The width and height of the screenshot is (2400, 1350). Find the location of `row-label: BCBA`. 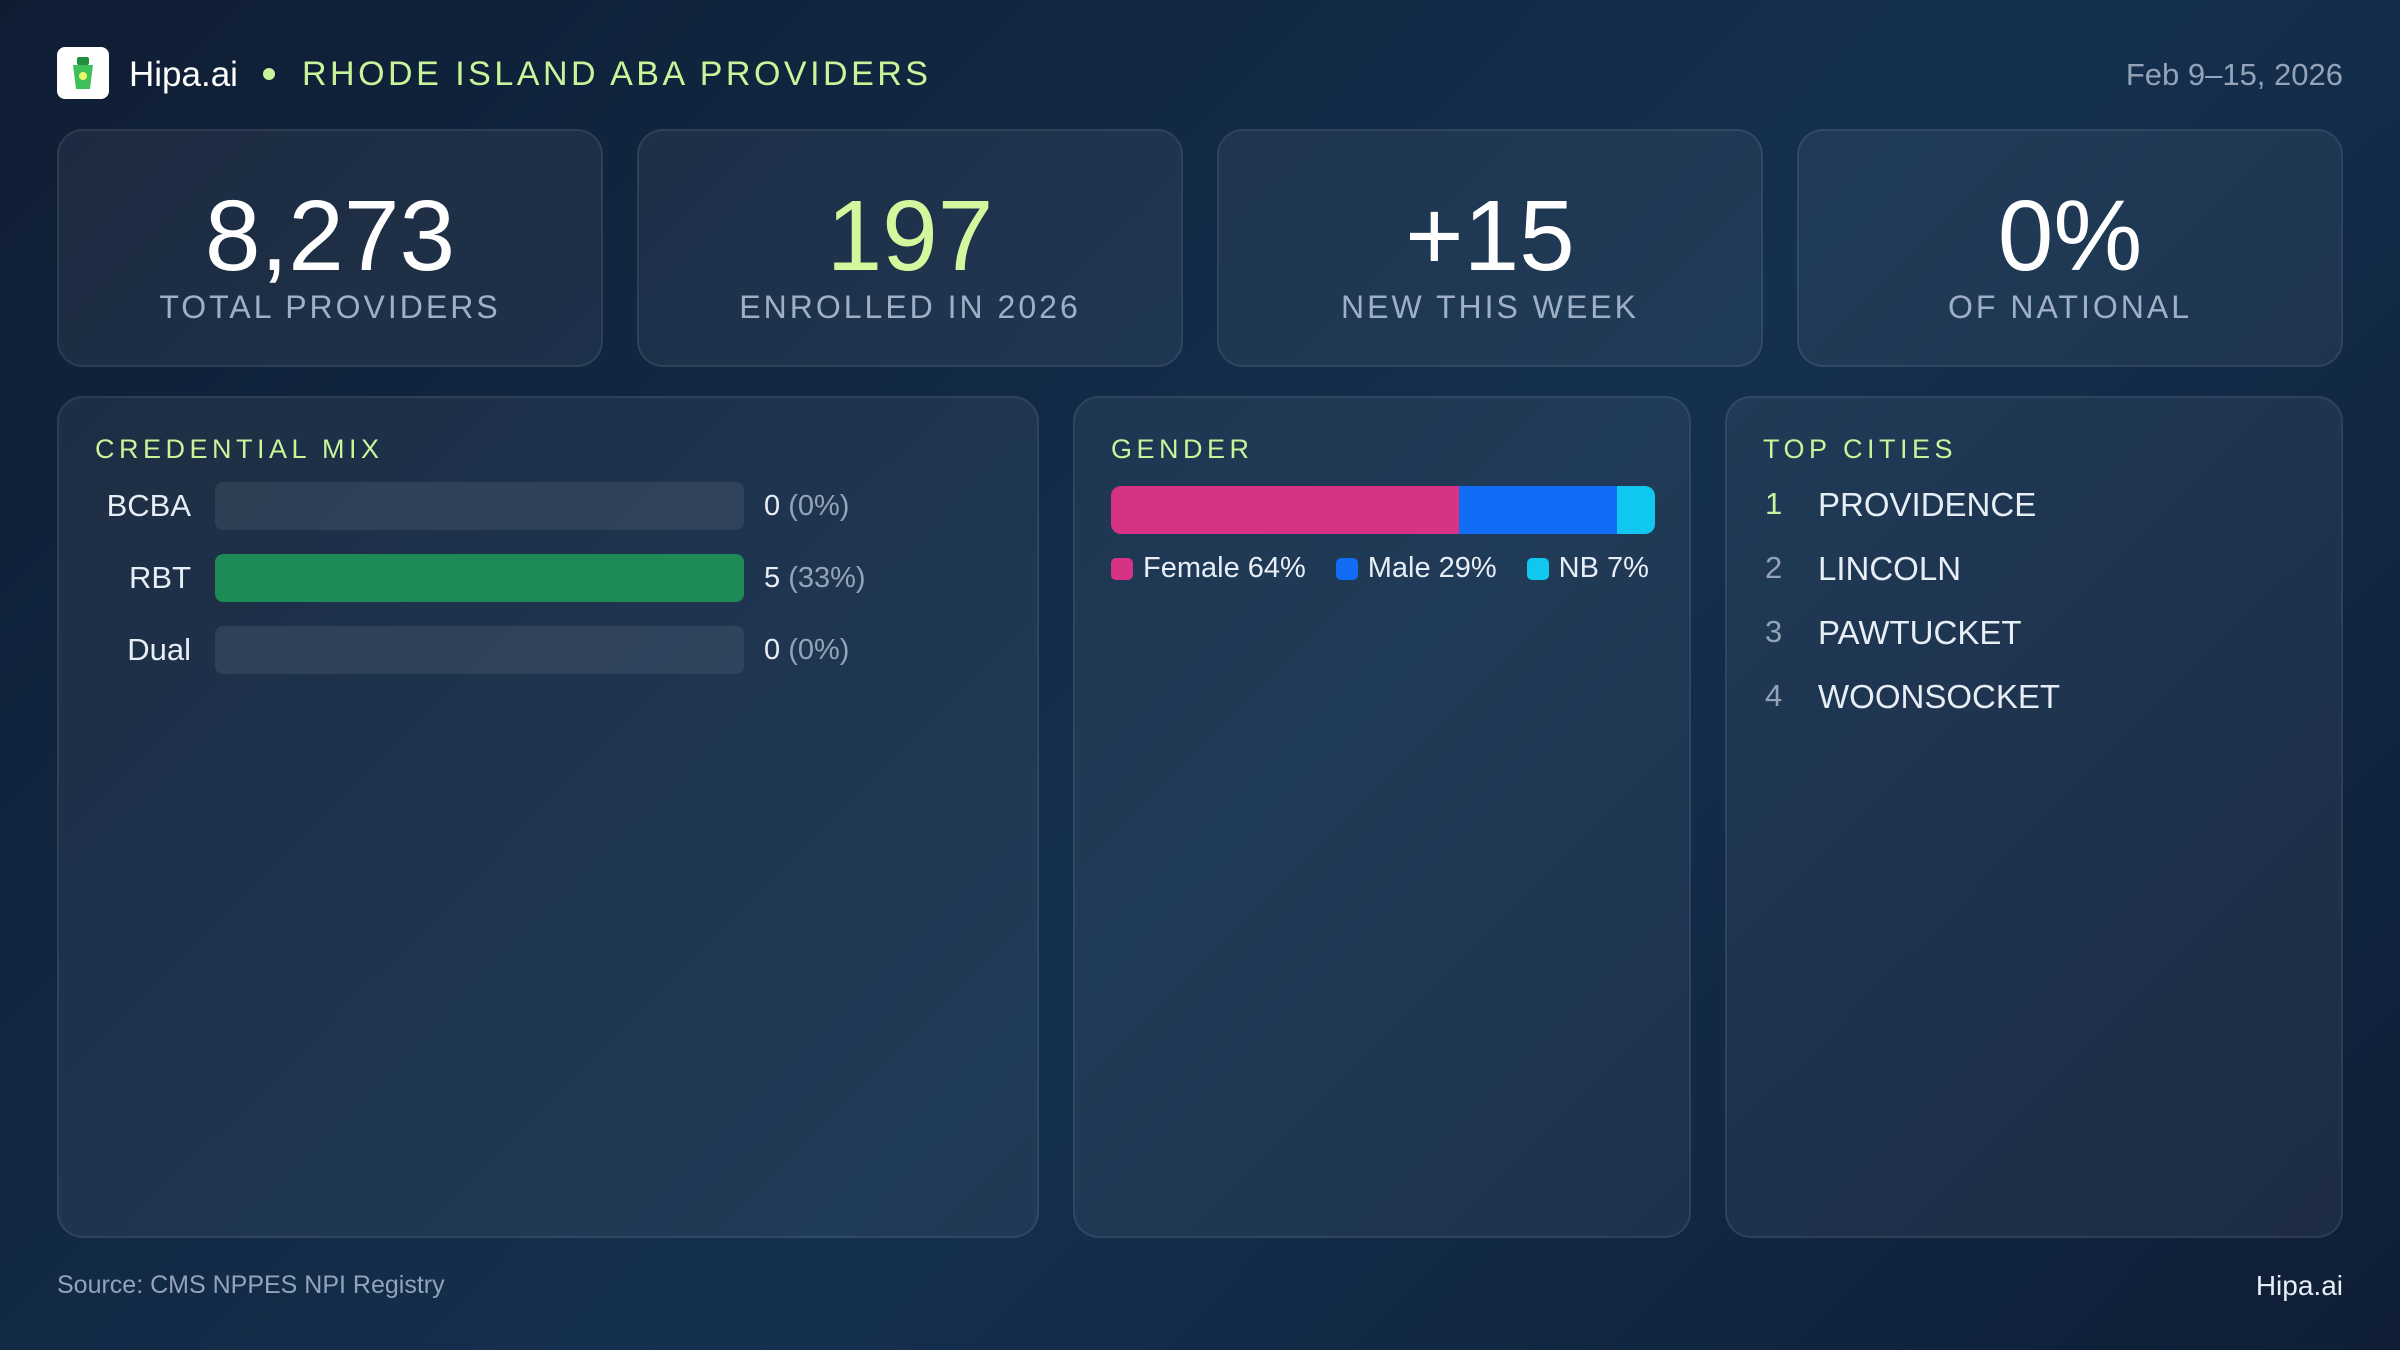

row-label: BCBA is located at coordinates (148, 505).